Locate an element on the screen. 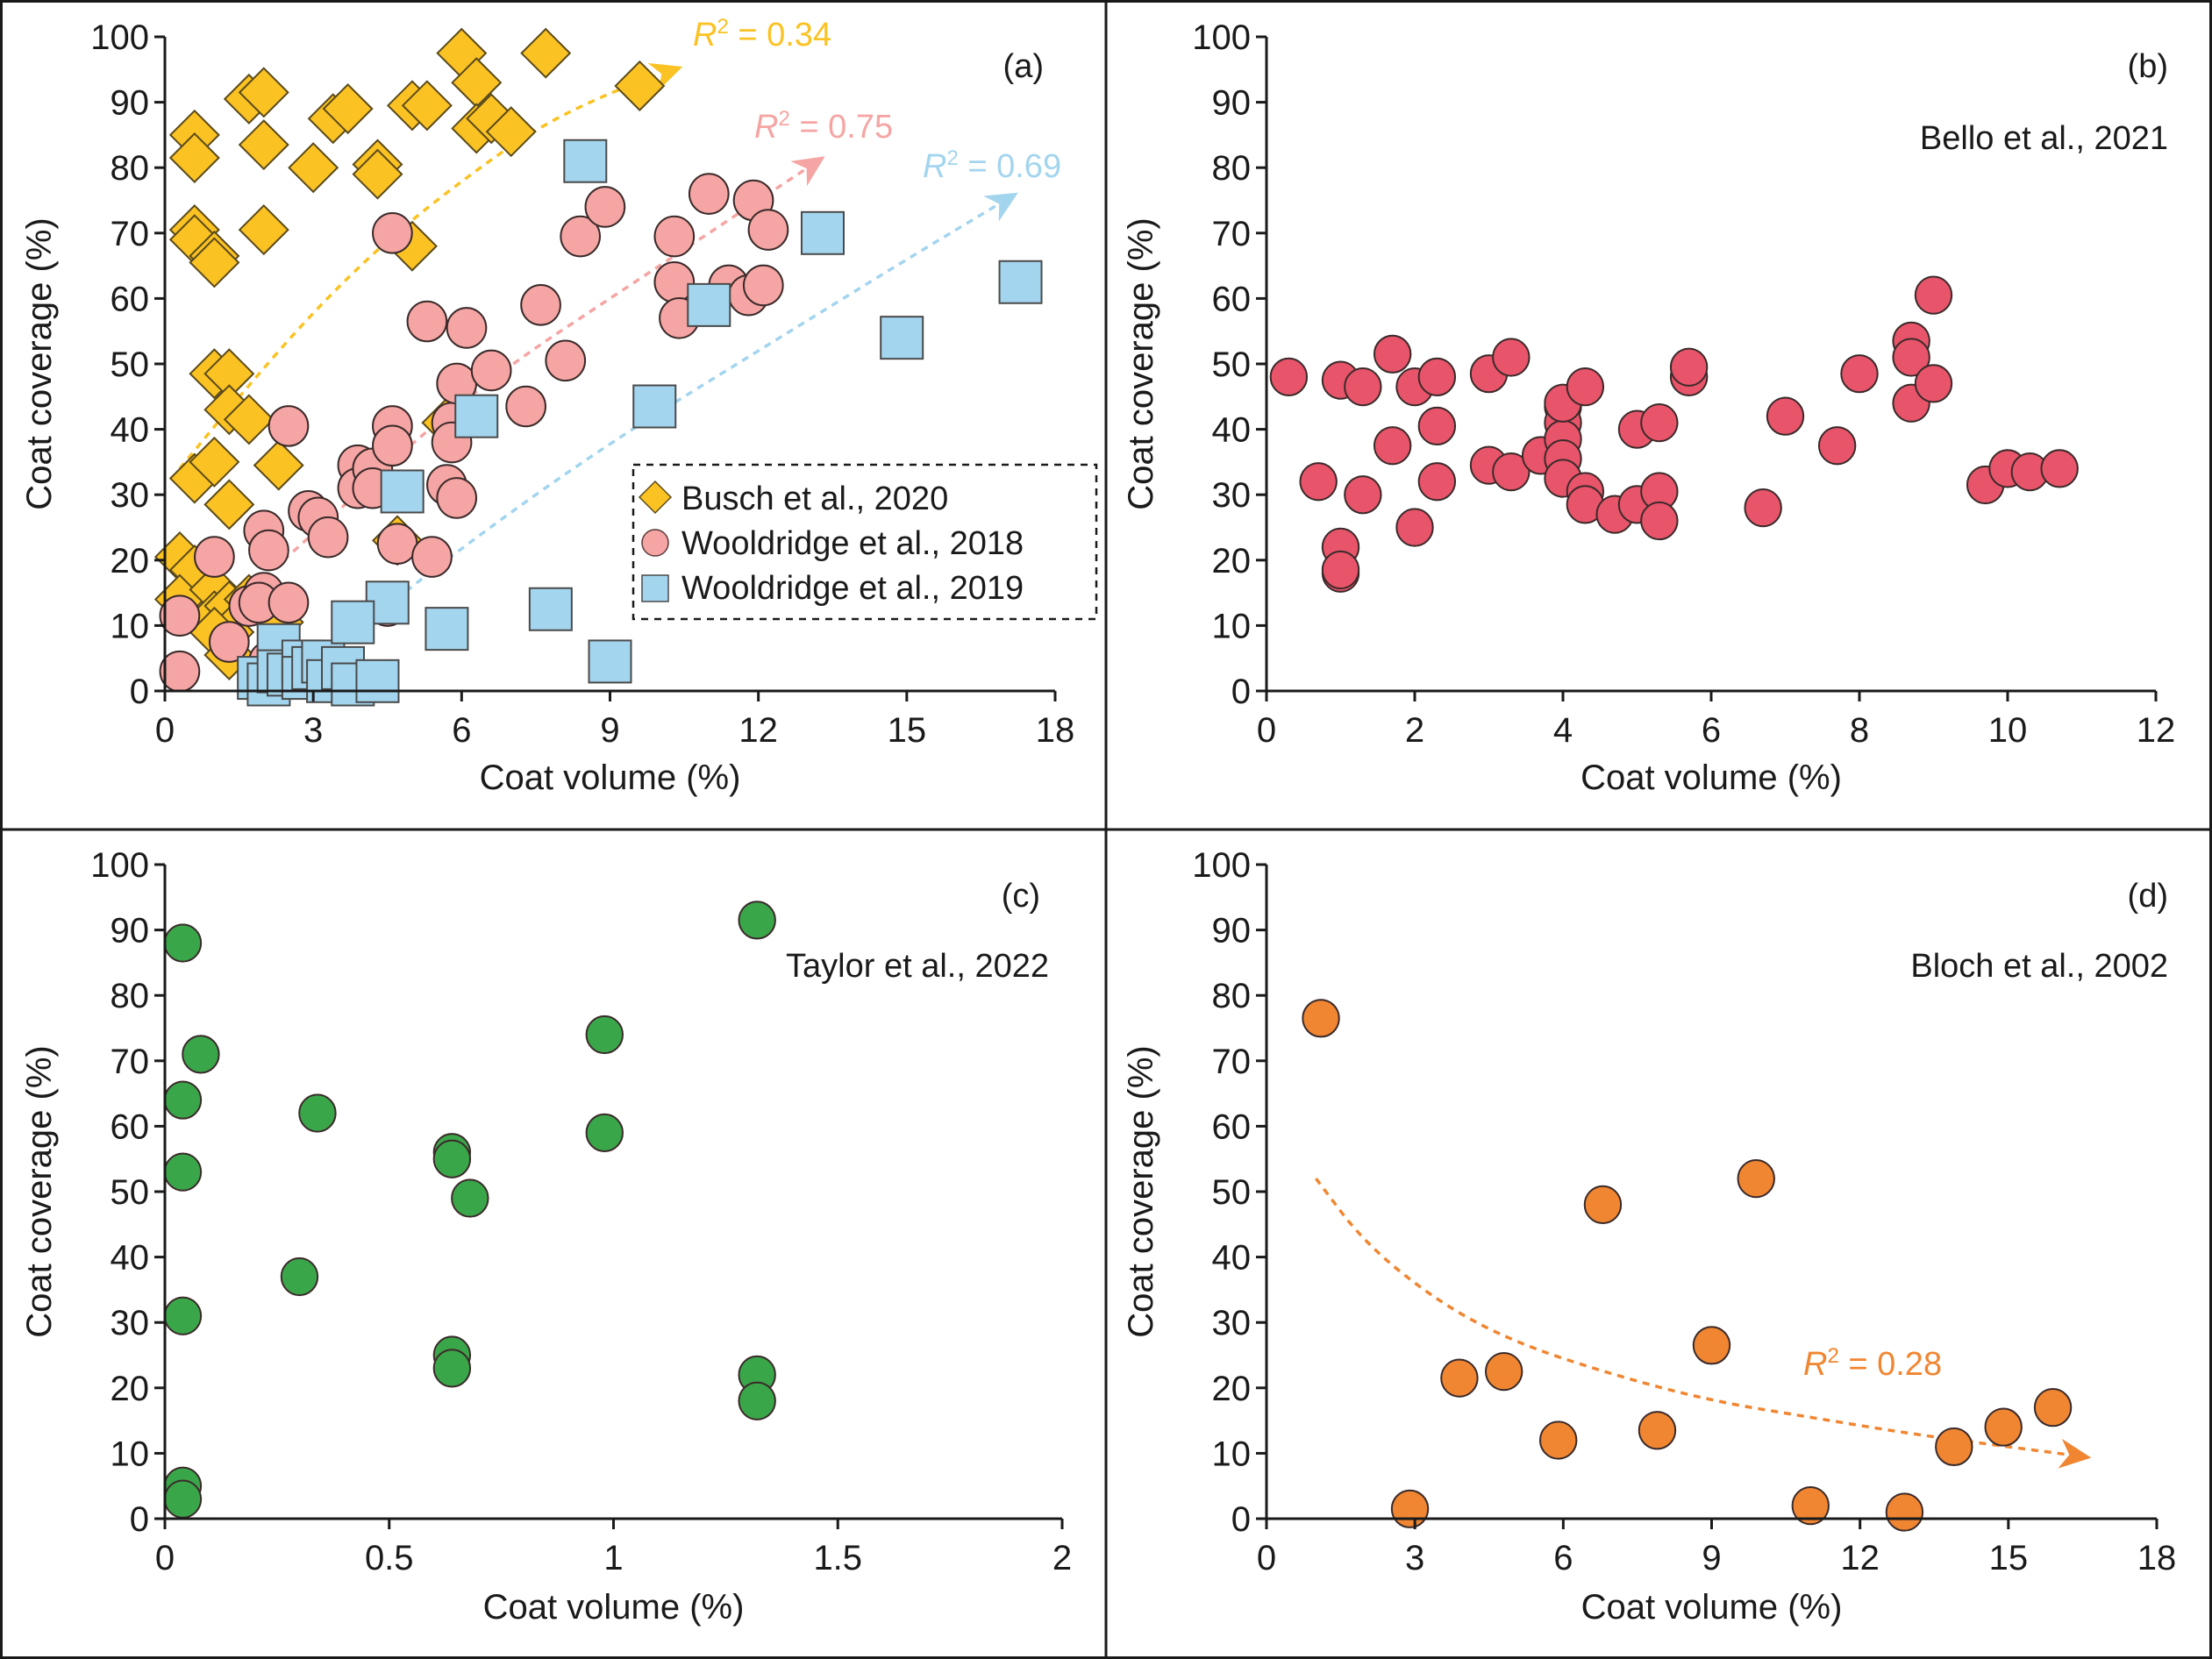  panel-b-marks is located at coordinates (1674, 434).